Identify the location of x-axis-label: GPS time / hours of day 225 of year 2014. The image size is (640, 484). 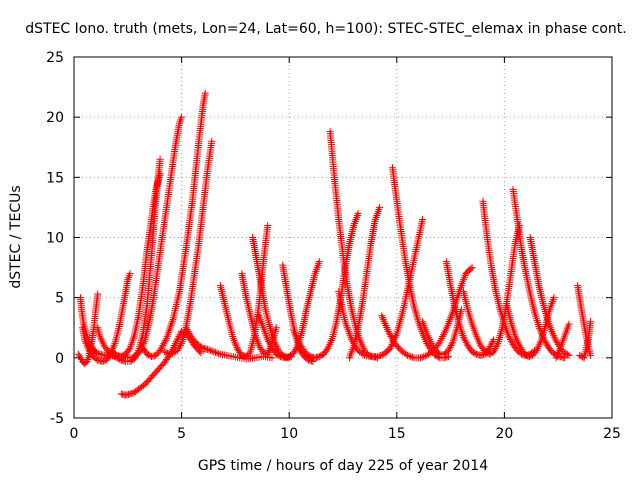
(343, 466).